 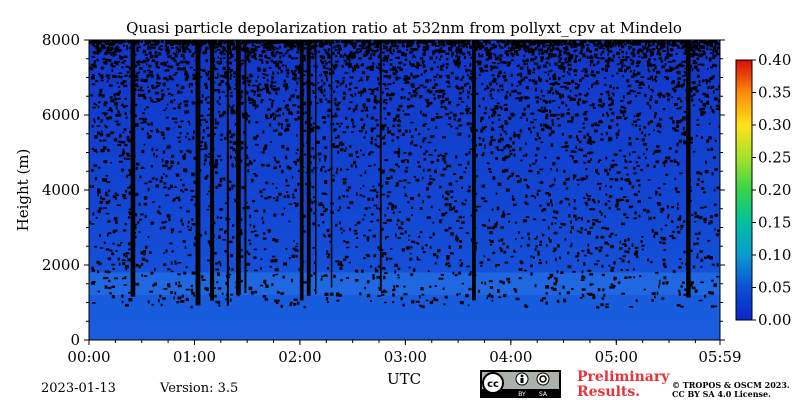 I want to click on y-axis-label: Height (m), so click(x=23, y=190).